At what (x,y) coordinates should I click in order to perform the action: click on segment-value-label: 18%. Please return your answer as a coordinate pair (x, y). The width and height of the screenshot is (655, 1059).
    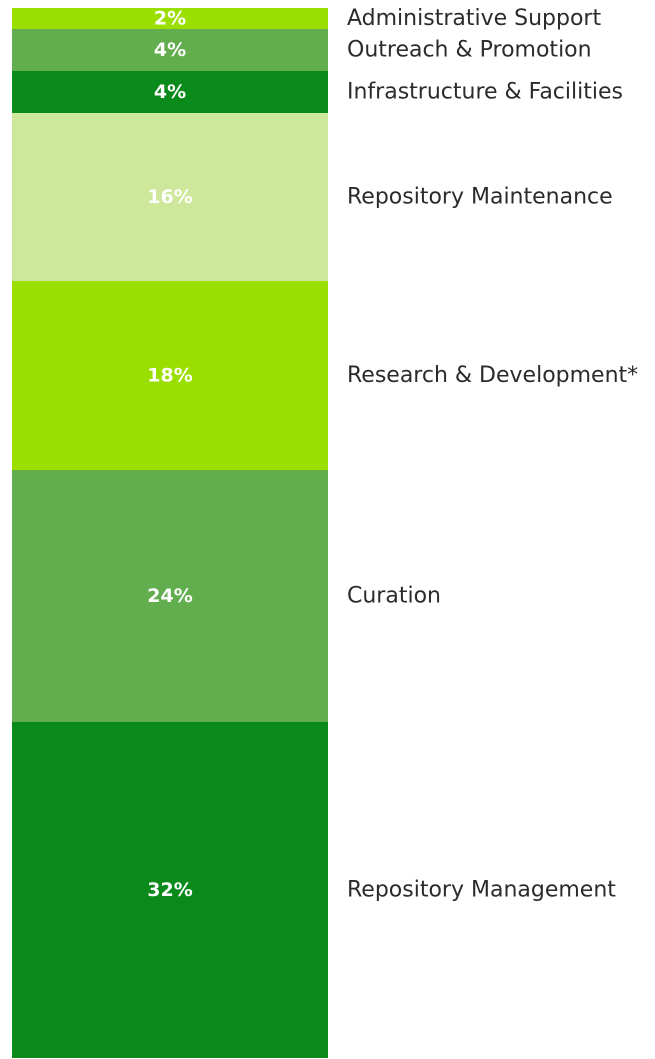
    Looking at the image, I should click on (169, 376).